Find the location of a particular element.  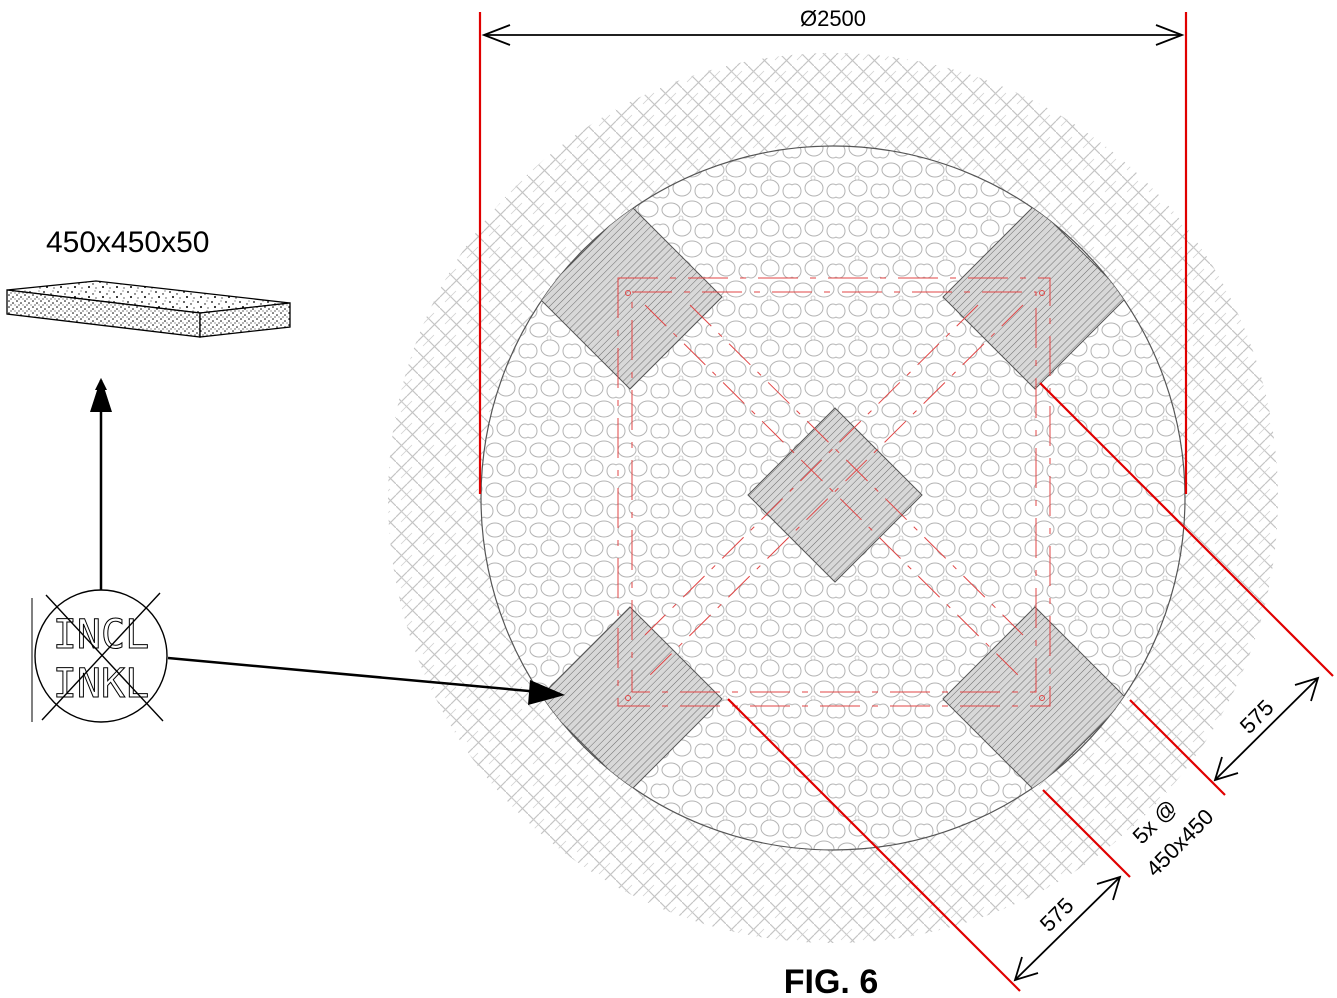

tile-illustration is located at coordinates (148, 309).